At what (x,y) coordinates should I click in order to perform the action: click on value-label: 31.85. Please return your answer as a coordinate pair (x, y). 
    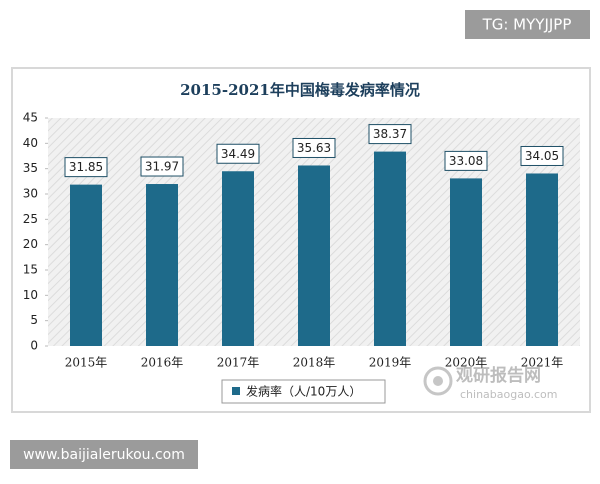
    Looking at the image, I should click on (86, 167).